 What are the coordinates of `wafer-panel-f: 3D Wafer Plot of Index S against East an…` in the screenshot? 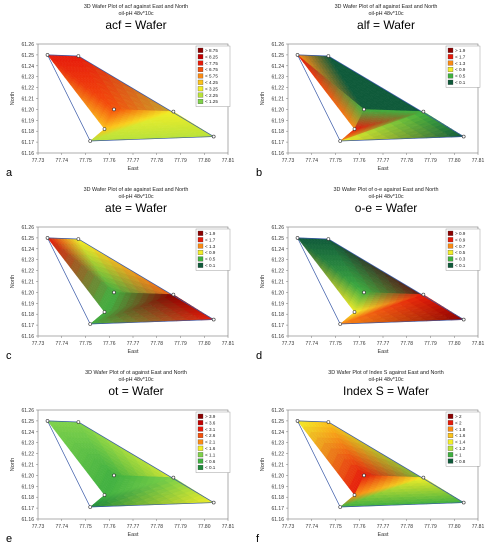 It's located at (370, 457).